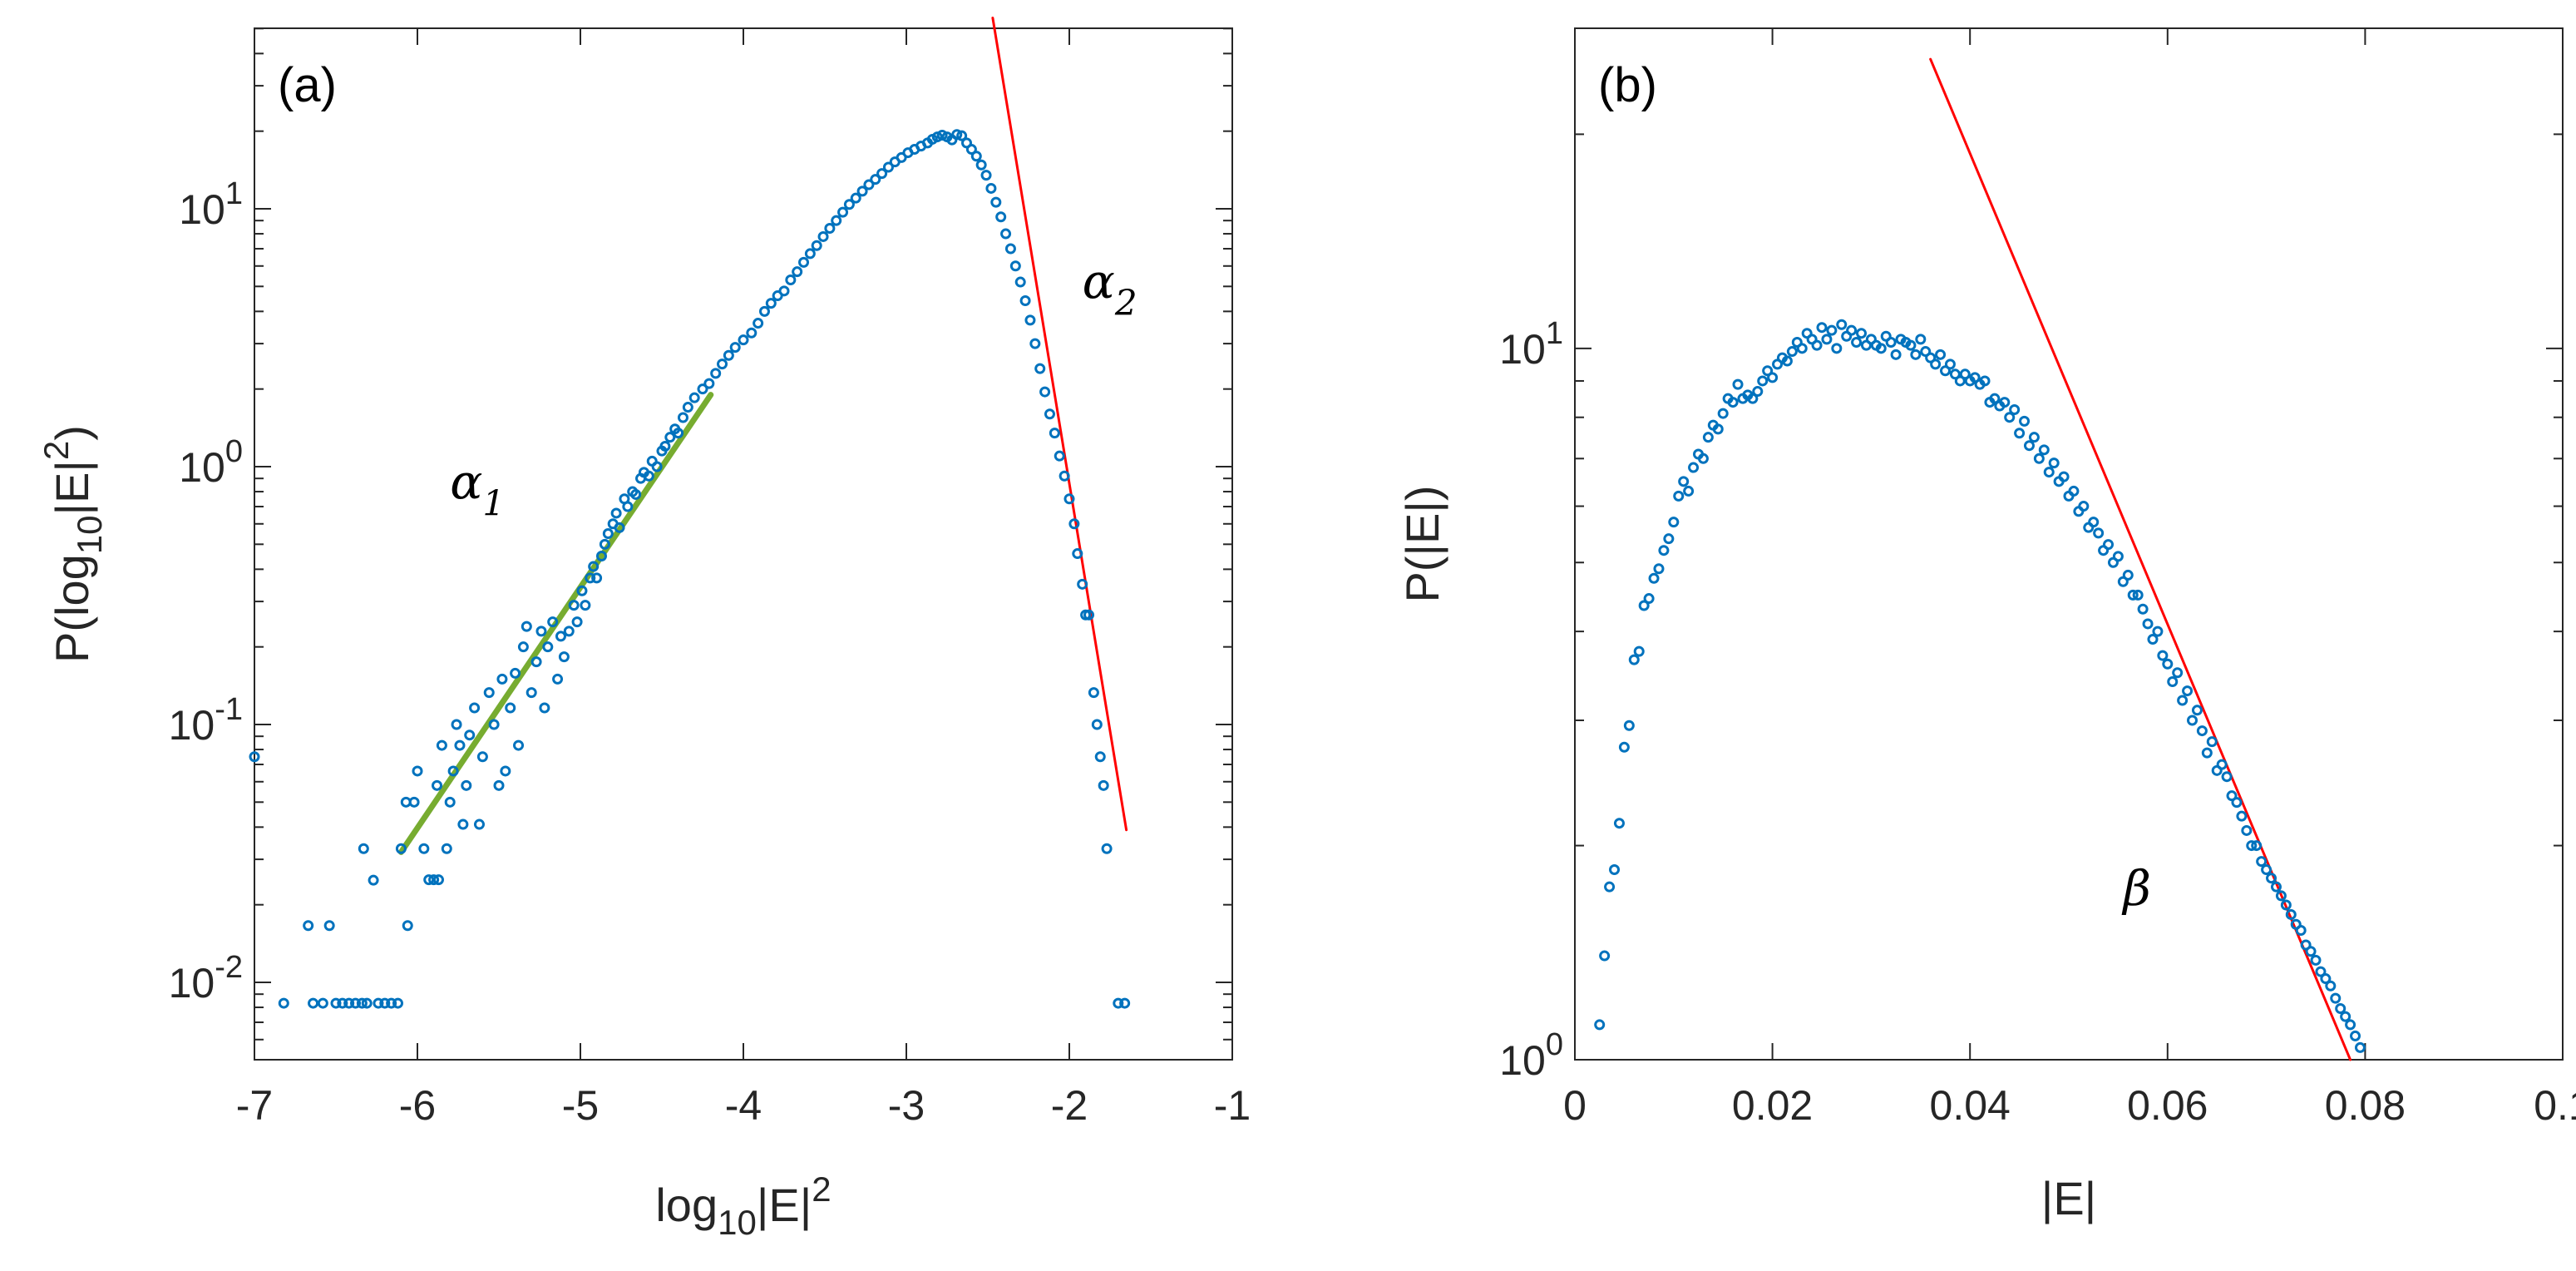  I want to click on x-tick-label: -5, so click(580, 1105).